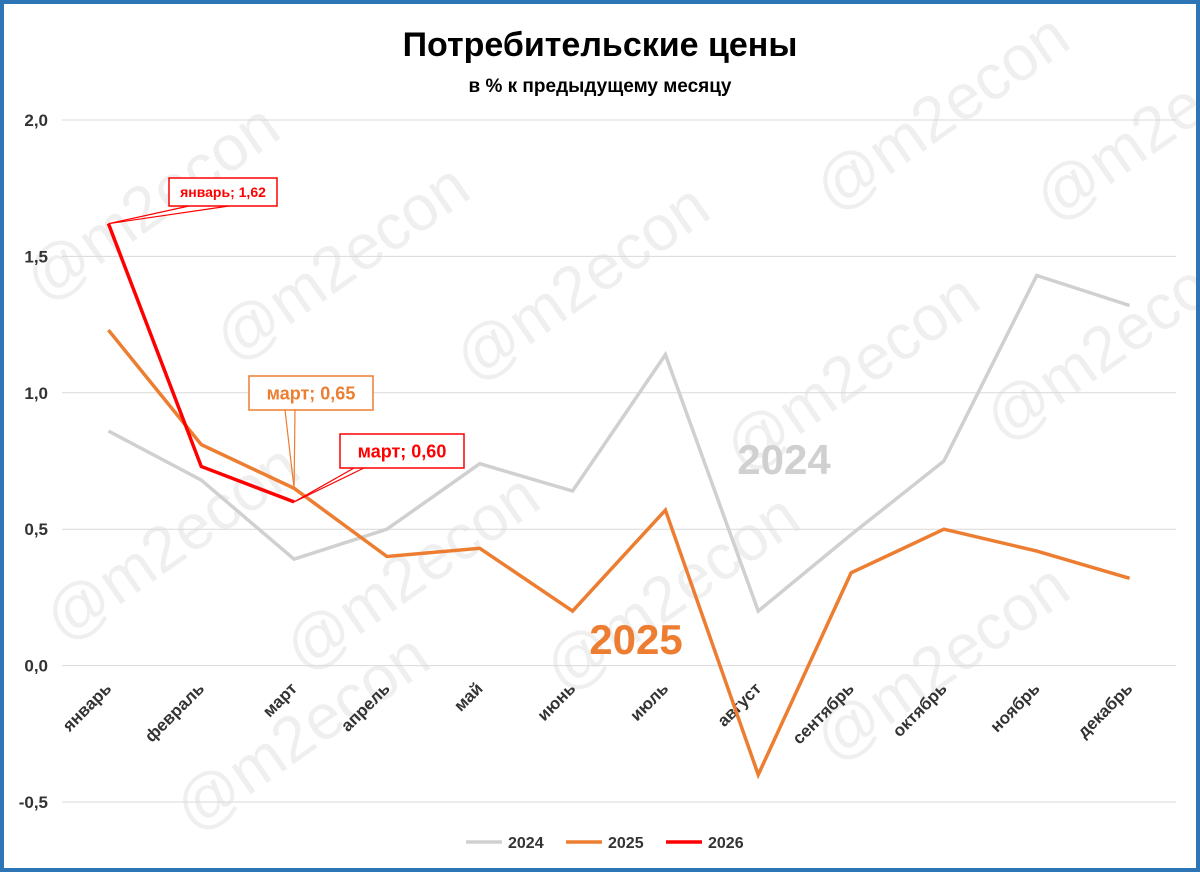  Describe the element at coordinates (1105, 710) in the screenshot. I see `x-tick-label: декабрь` at that location.